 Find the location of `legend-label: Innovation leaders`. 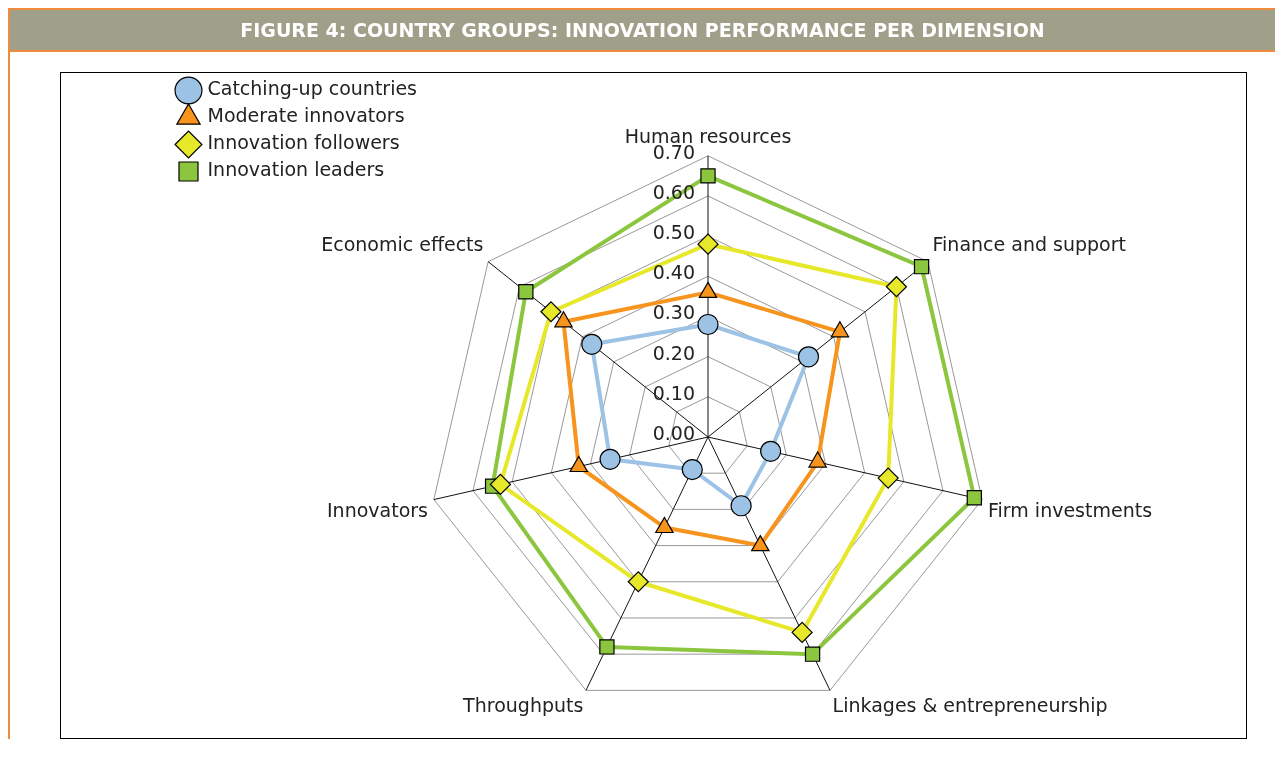

legend-label: Innovation leaders is located at coordinates (296, 169).